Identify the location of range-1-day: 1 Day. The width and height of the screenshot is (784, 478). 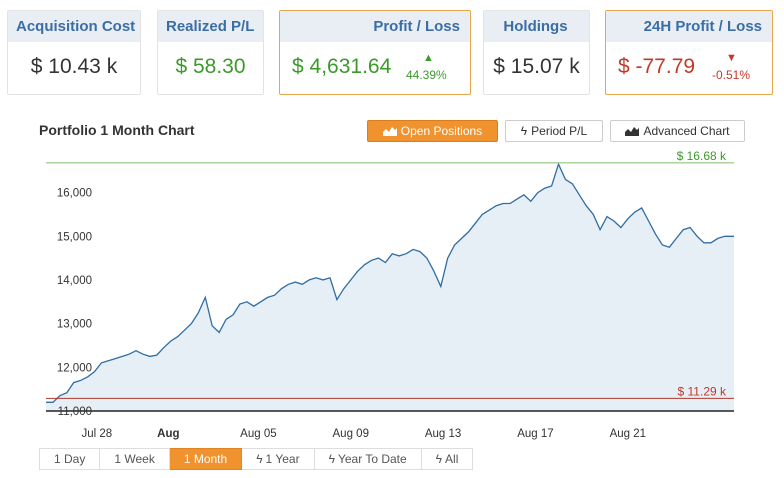
(70, 459).